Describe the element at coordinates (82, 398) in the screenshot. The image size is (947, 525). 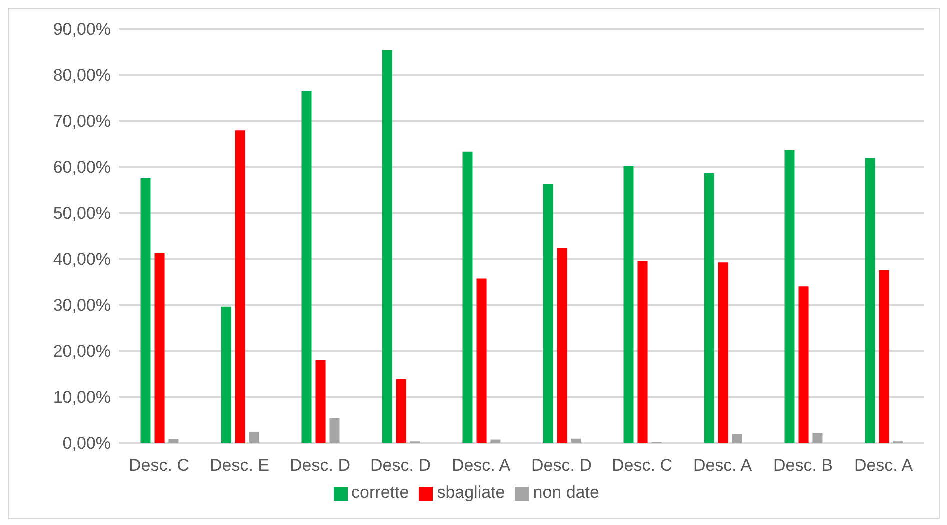
I see `y-tick-label: 10,00%` at that location.